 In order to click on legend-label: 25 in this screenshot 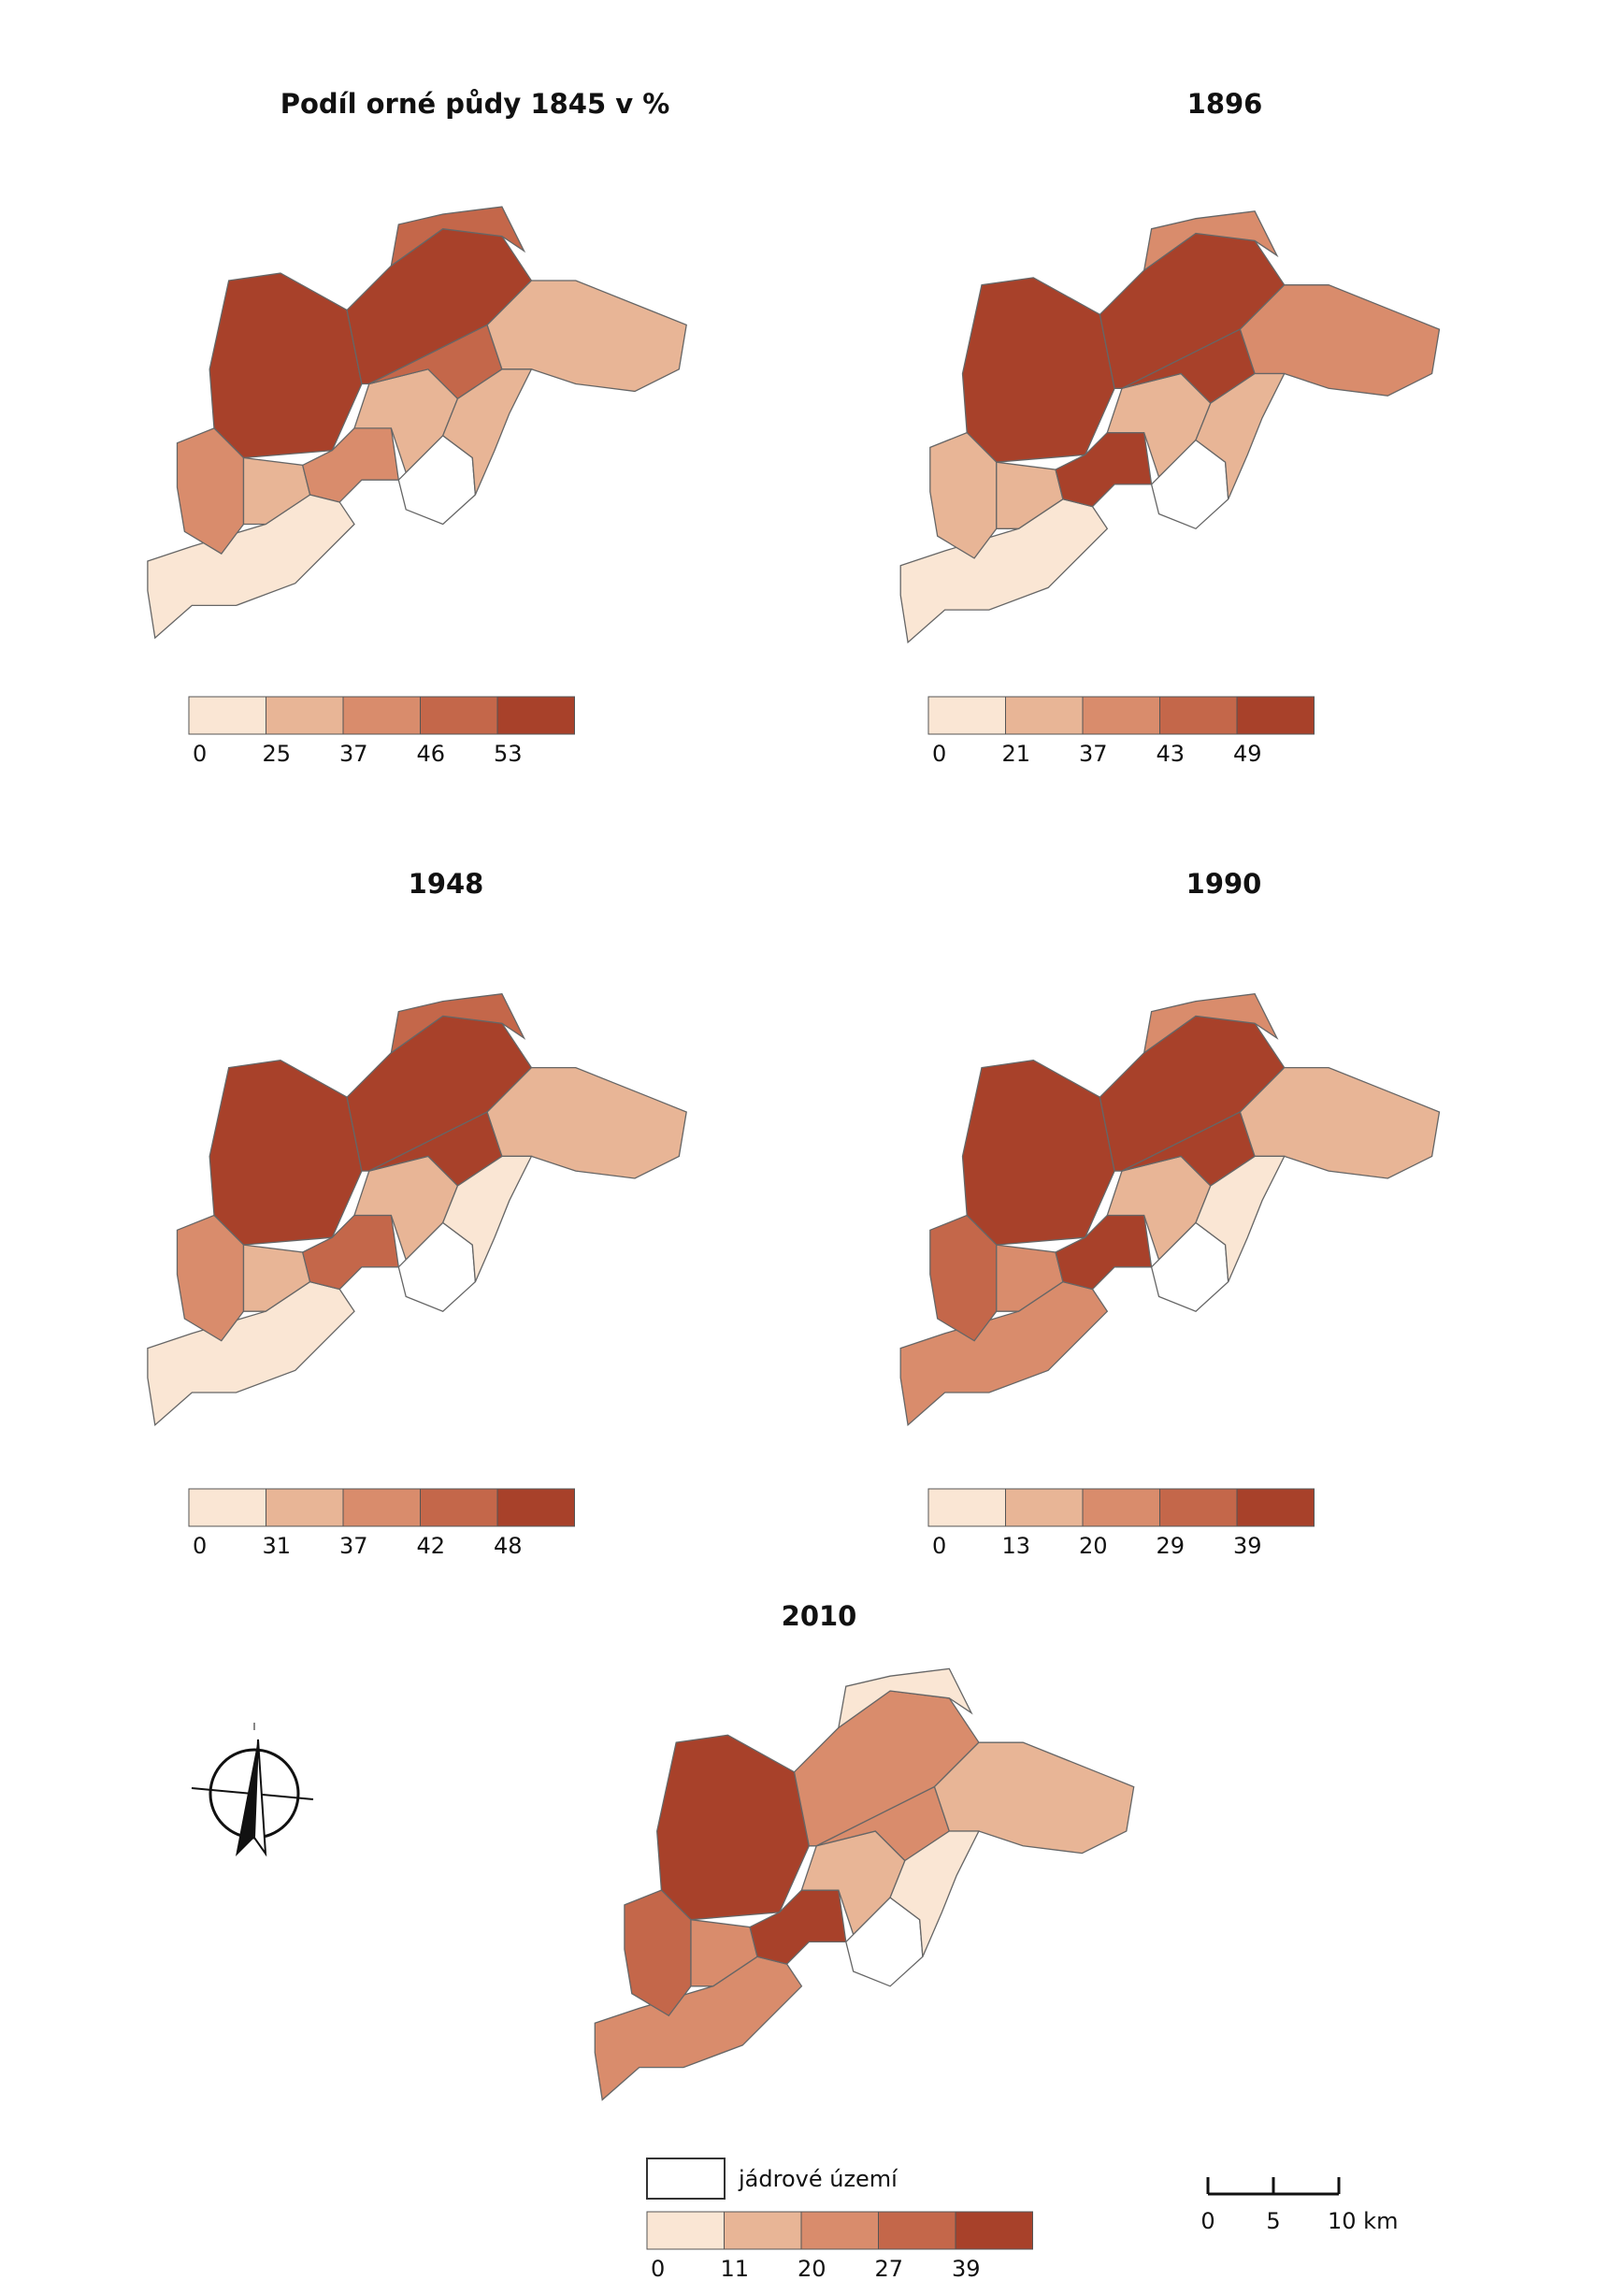, I will do `click(277, 754)`.